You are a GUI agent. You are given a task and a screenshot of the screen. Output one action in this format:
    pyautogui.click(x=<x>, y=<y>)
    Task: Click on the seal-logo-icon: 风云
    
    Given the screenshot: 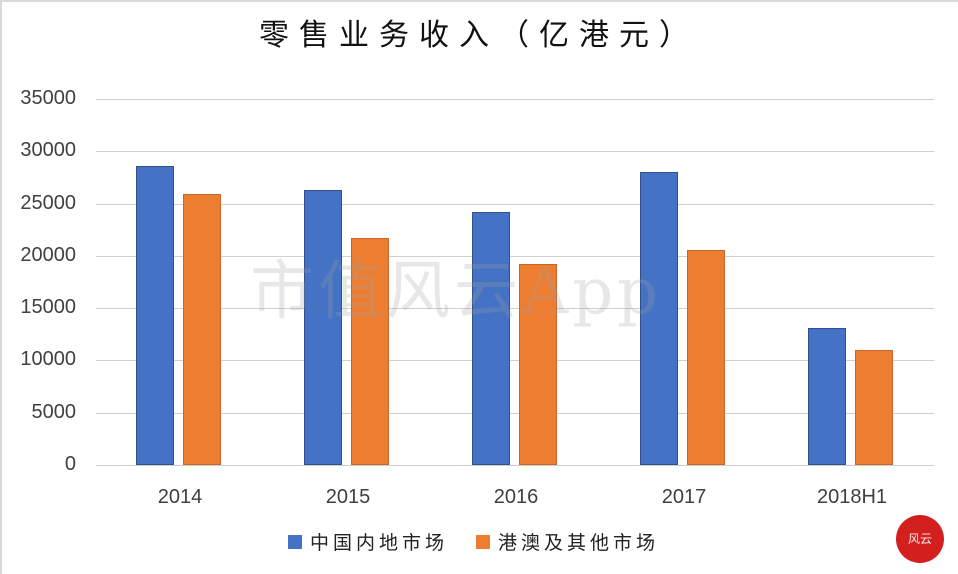 What is the action you would take?
    pyautogui.click(x=920, y=539)
    